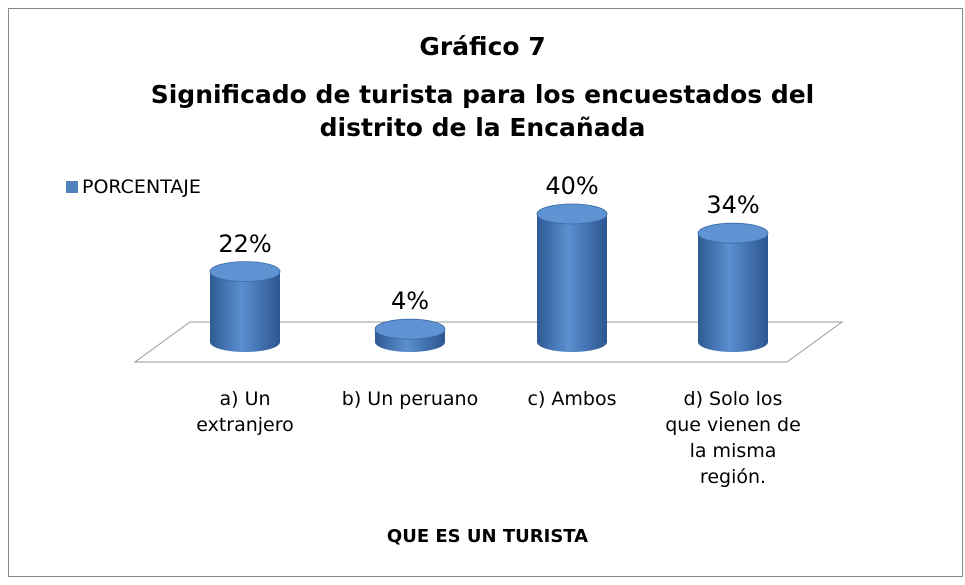  I want to click on legend: PORCENTAJE, so click(133, 187).